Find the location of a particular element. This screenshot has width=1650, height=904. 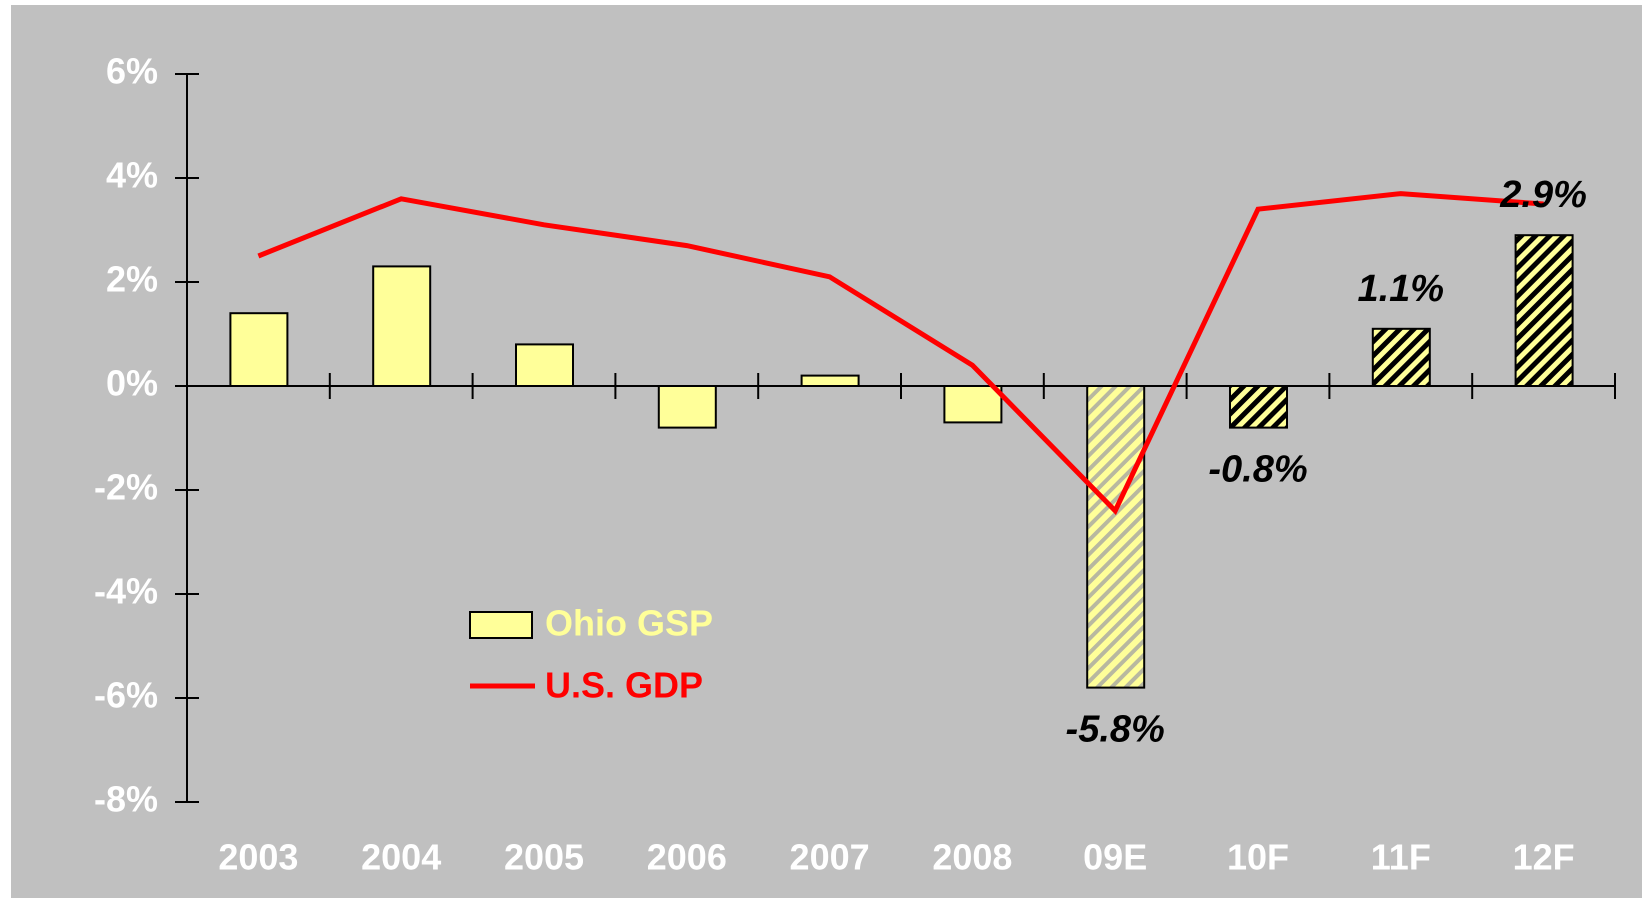

x-tick-label: 2007 is located at coordinates (830, 857).